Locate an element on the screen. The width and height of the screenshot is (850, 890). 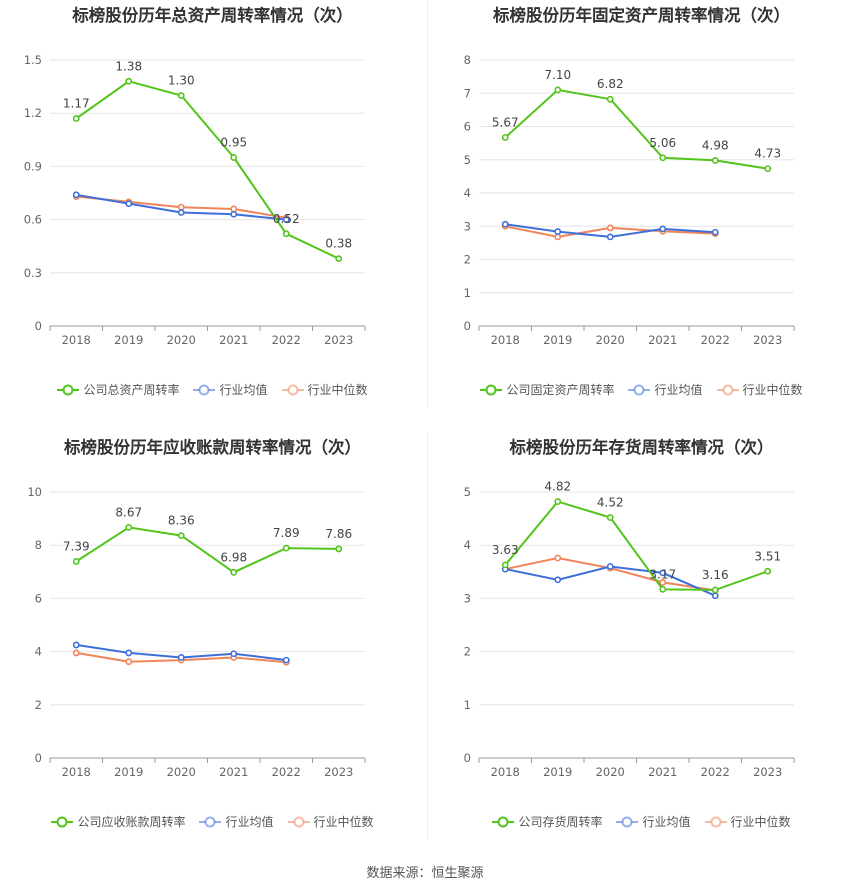
legend-label: 公司应收账款周转率 is located at coordinates (131, 822).